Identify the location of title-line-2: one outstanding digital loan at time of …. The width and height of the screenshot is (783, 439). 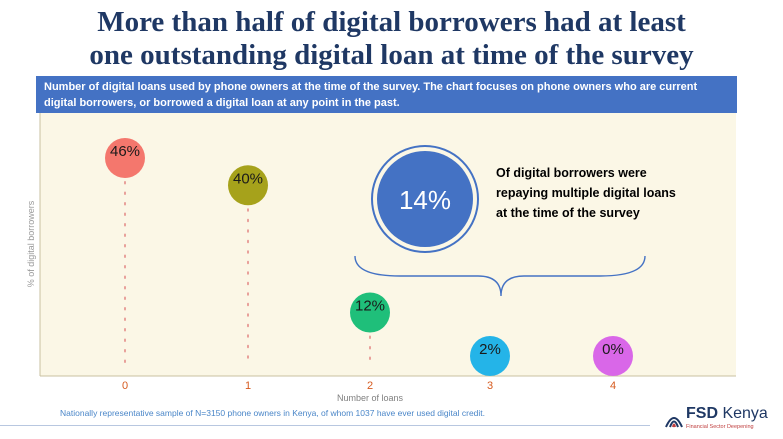
(391, 55).